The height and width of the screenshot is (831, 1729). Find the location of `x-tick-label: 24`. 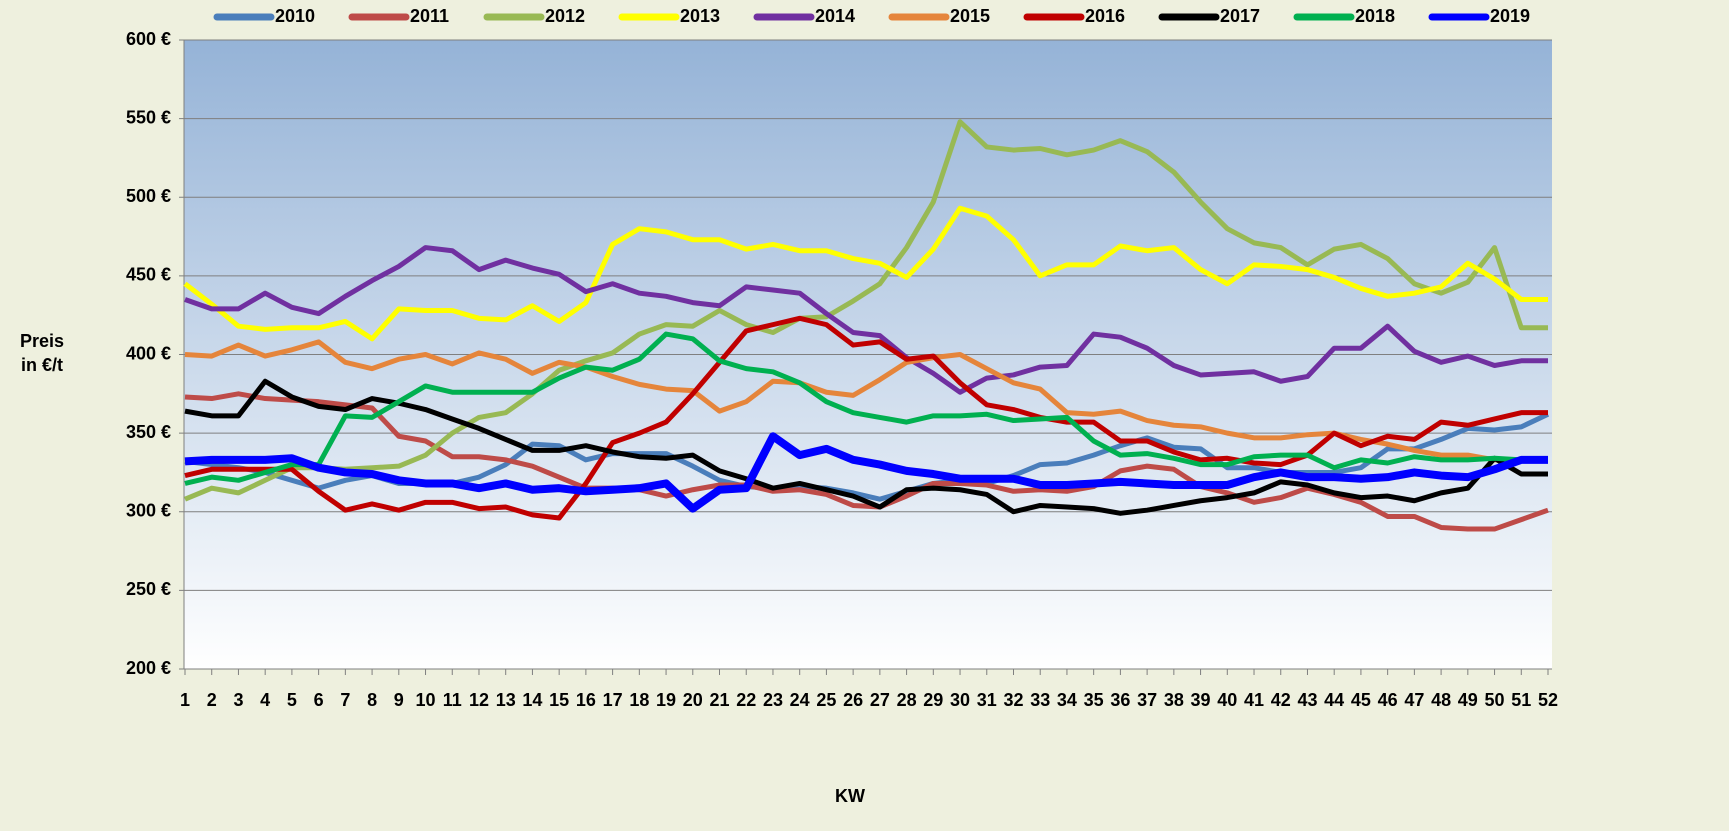

x-tick-label: 24 is located at coordinates (800, 700).